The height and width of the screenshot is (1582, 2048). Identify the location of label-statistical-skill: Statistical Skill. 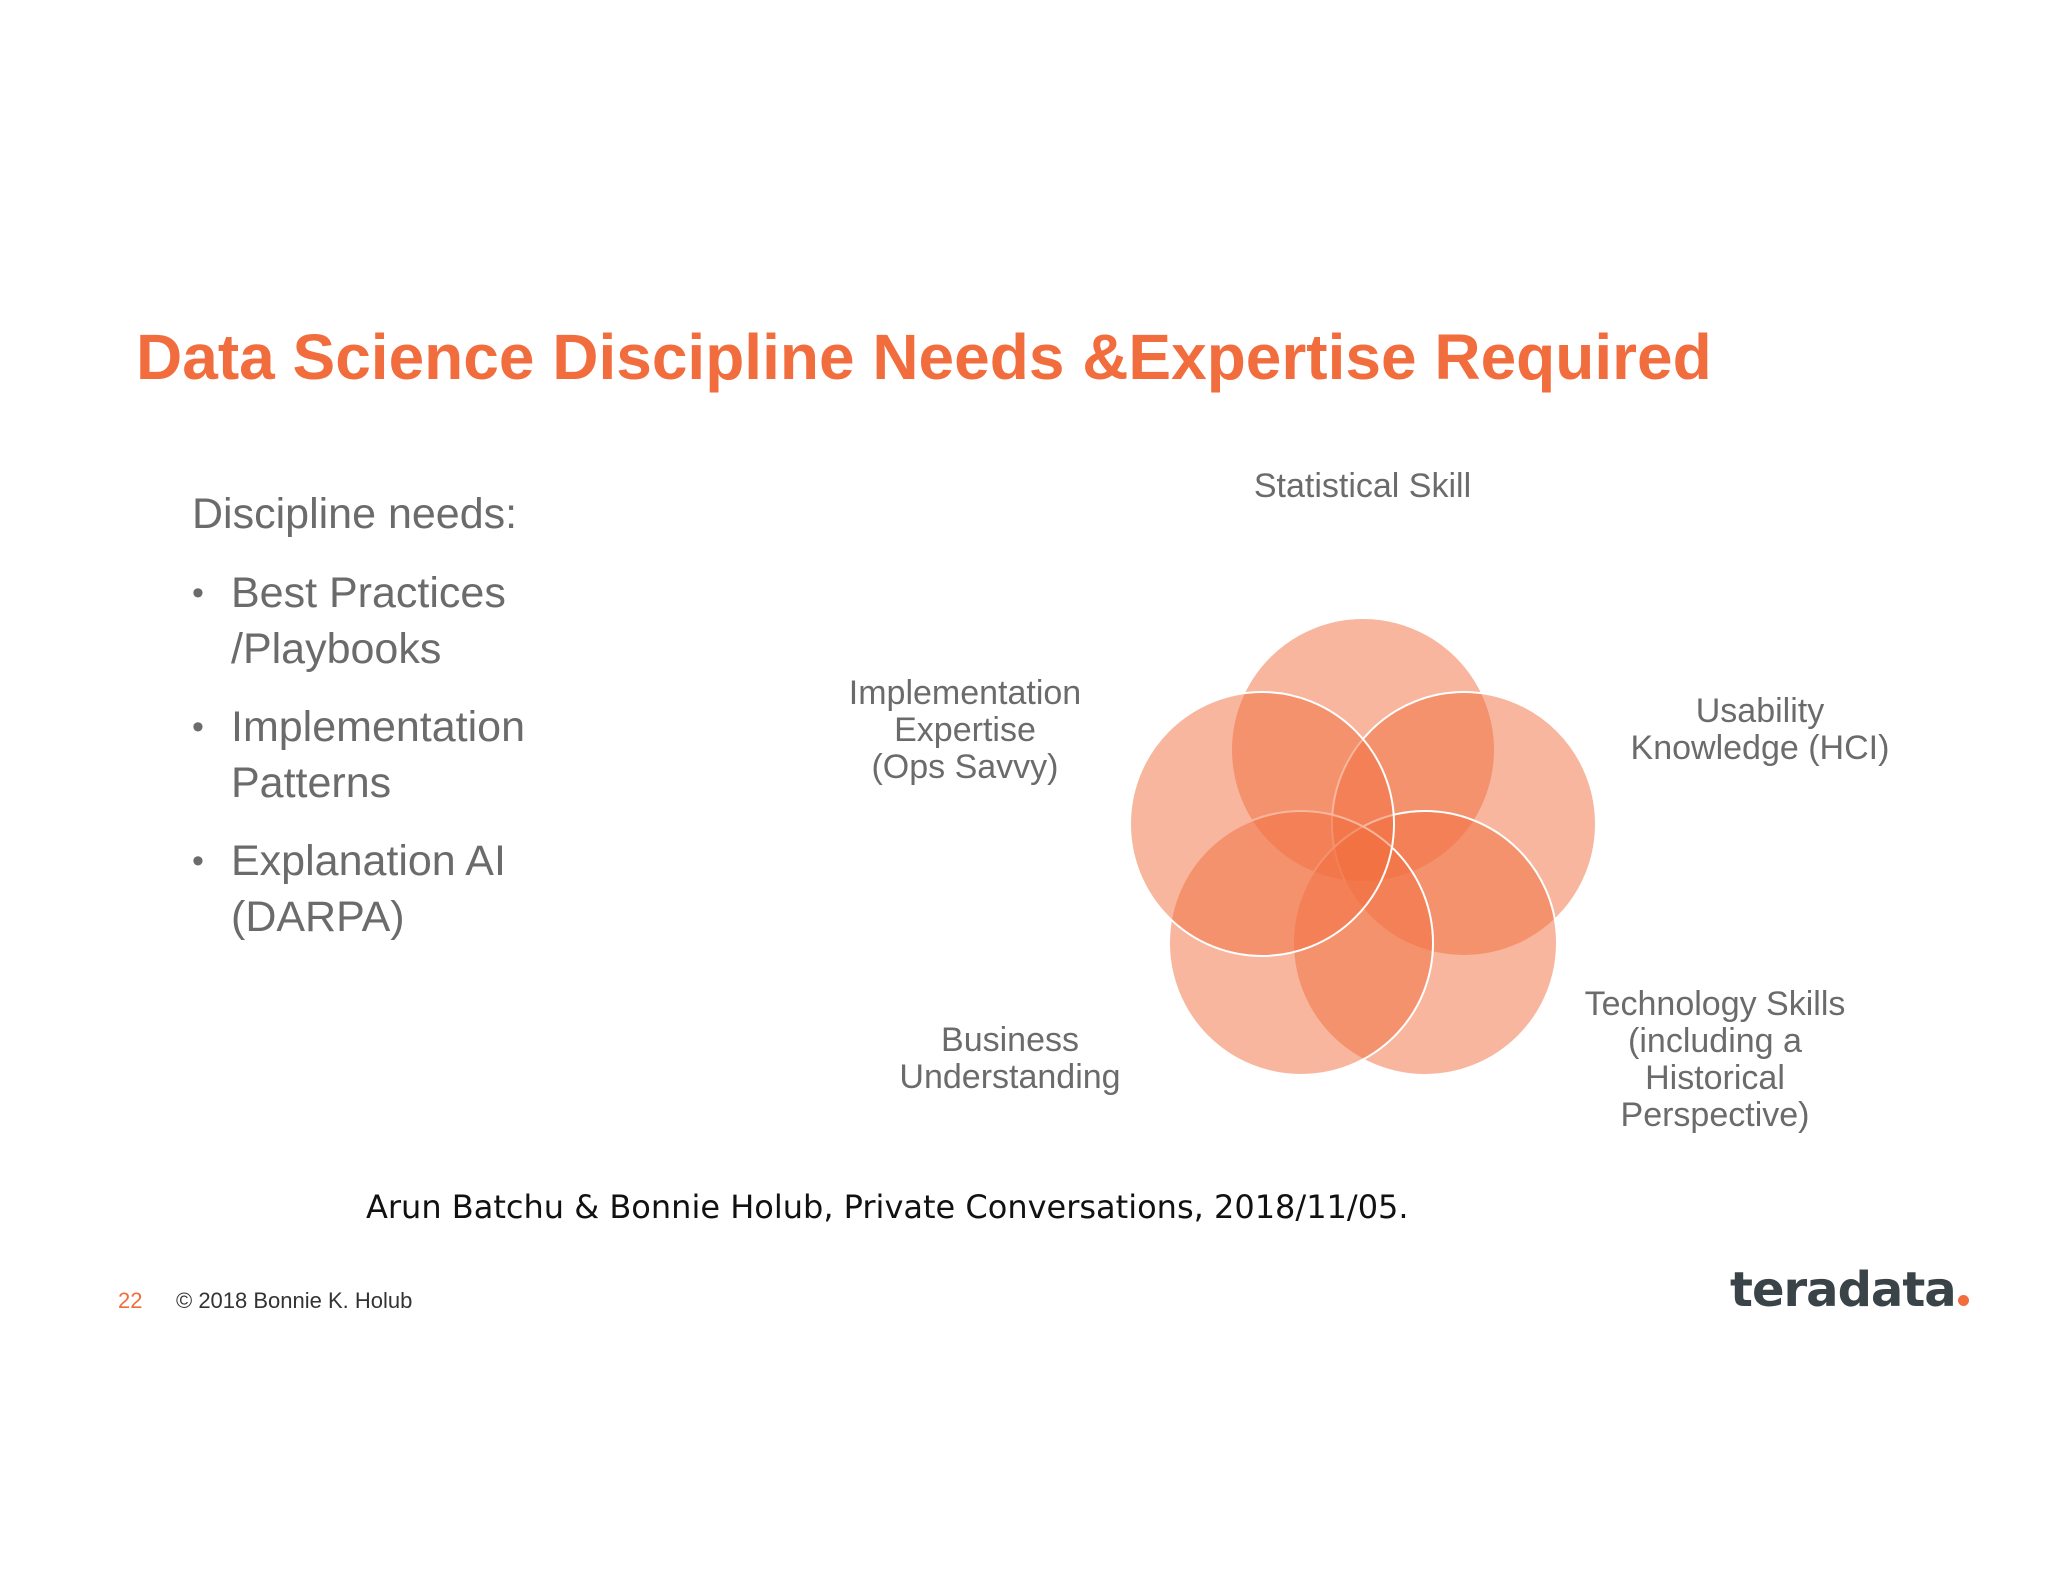
(1362, 486).